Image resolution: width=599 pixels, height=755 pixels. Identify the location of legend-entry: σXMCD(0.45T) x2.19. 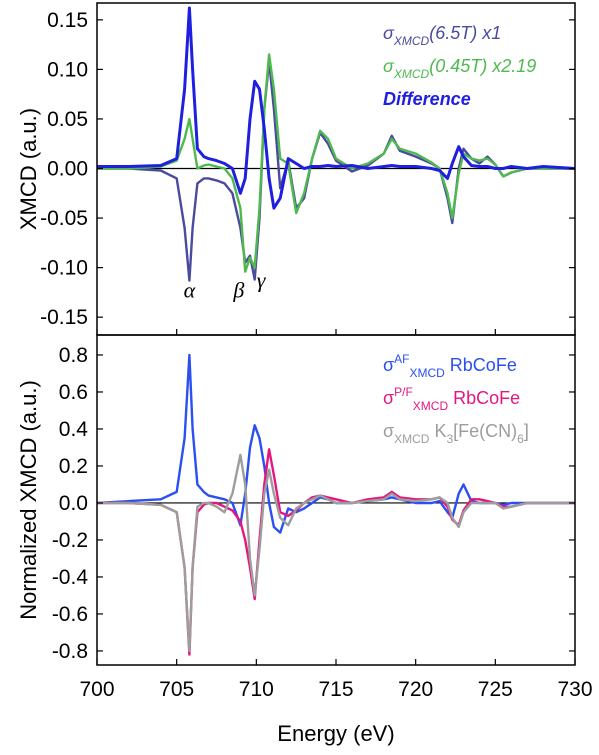
(459, 68).